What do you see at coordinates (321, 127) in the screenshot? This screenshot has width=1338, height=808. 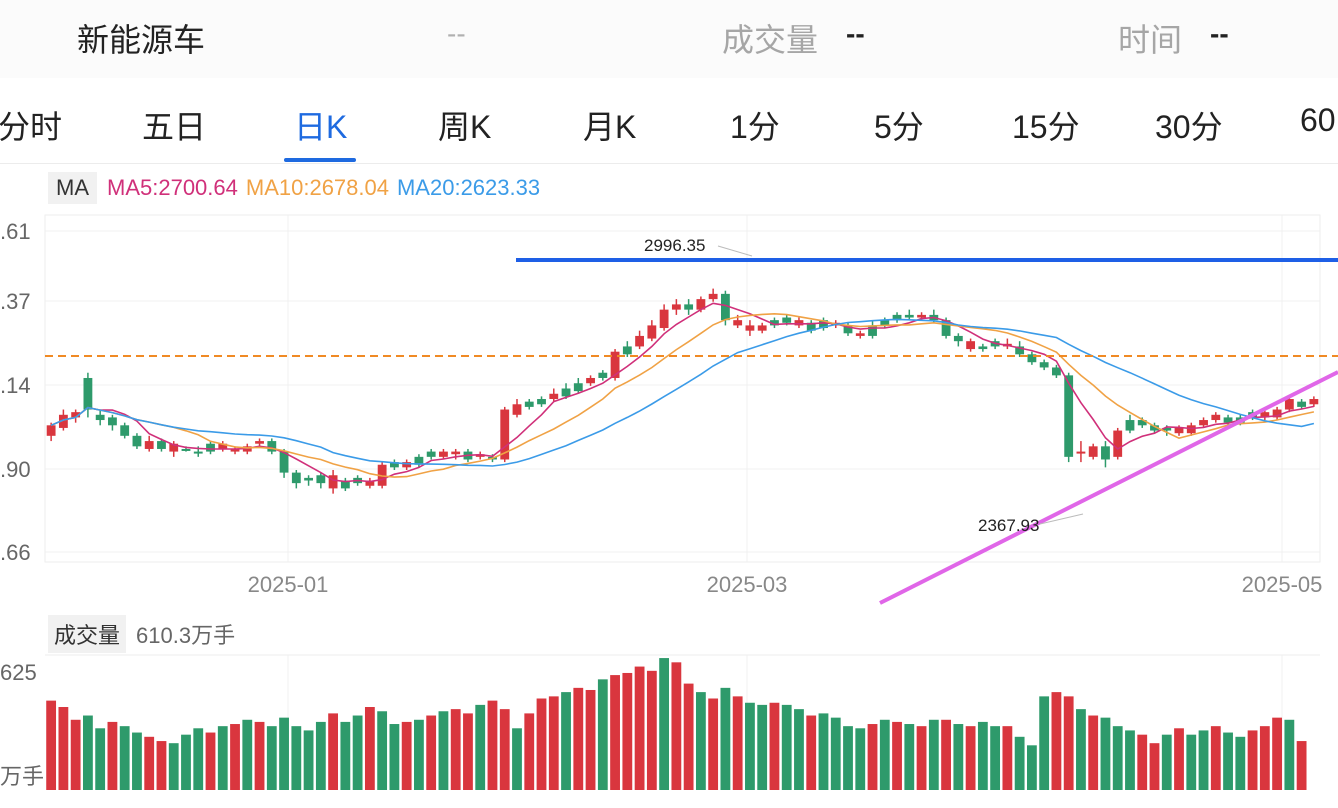 I see `tab-daily-k: 日K` at bounding box center [321, 127].